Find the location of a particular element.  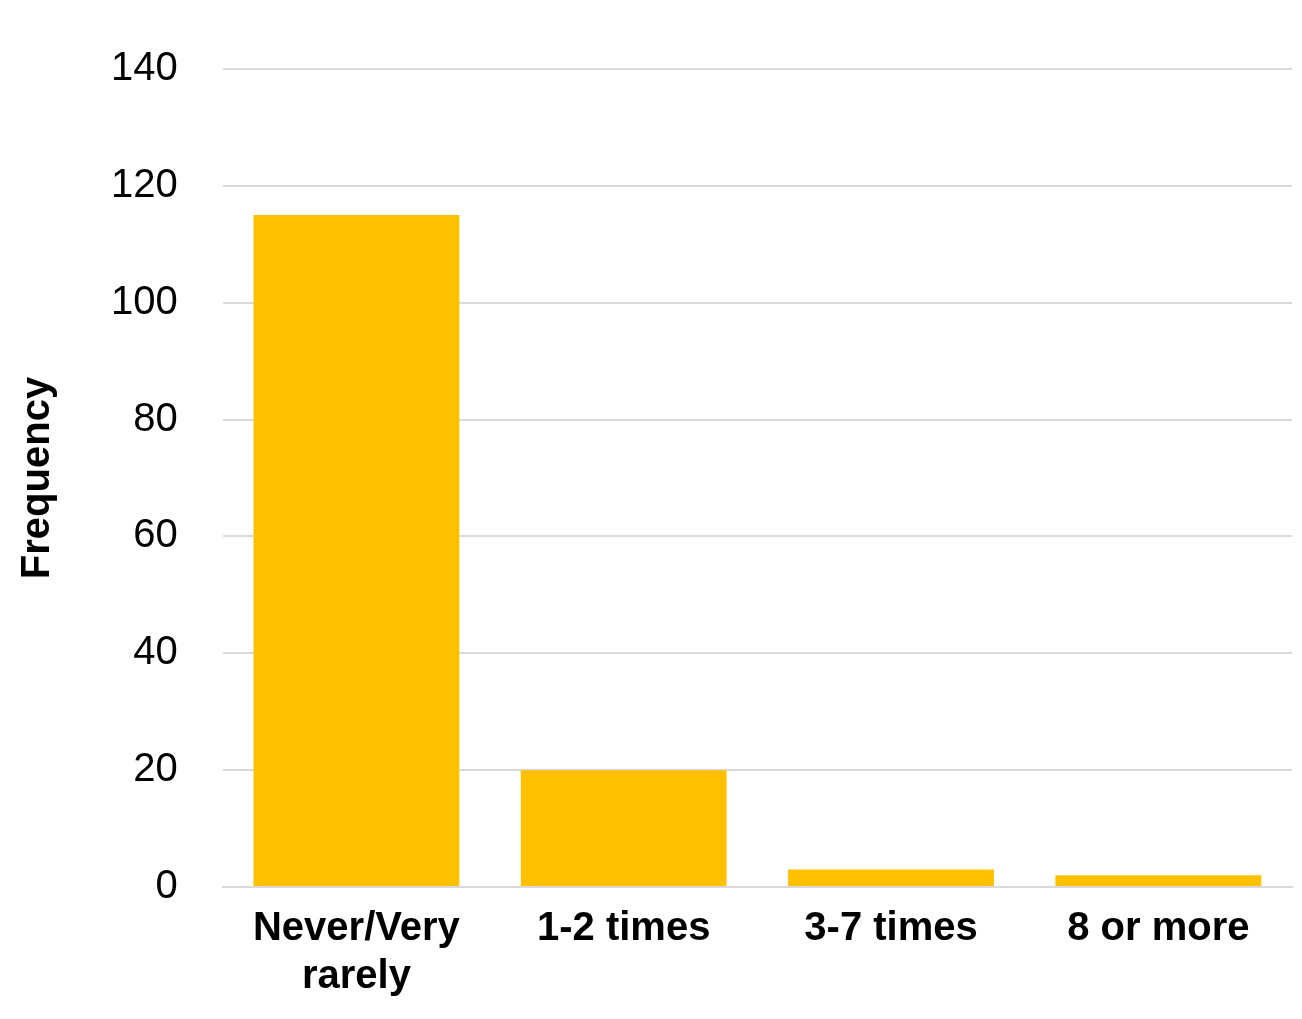

x-tick-label: 8 or more is located at coordinates (1158, 926).